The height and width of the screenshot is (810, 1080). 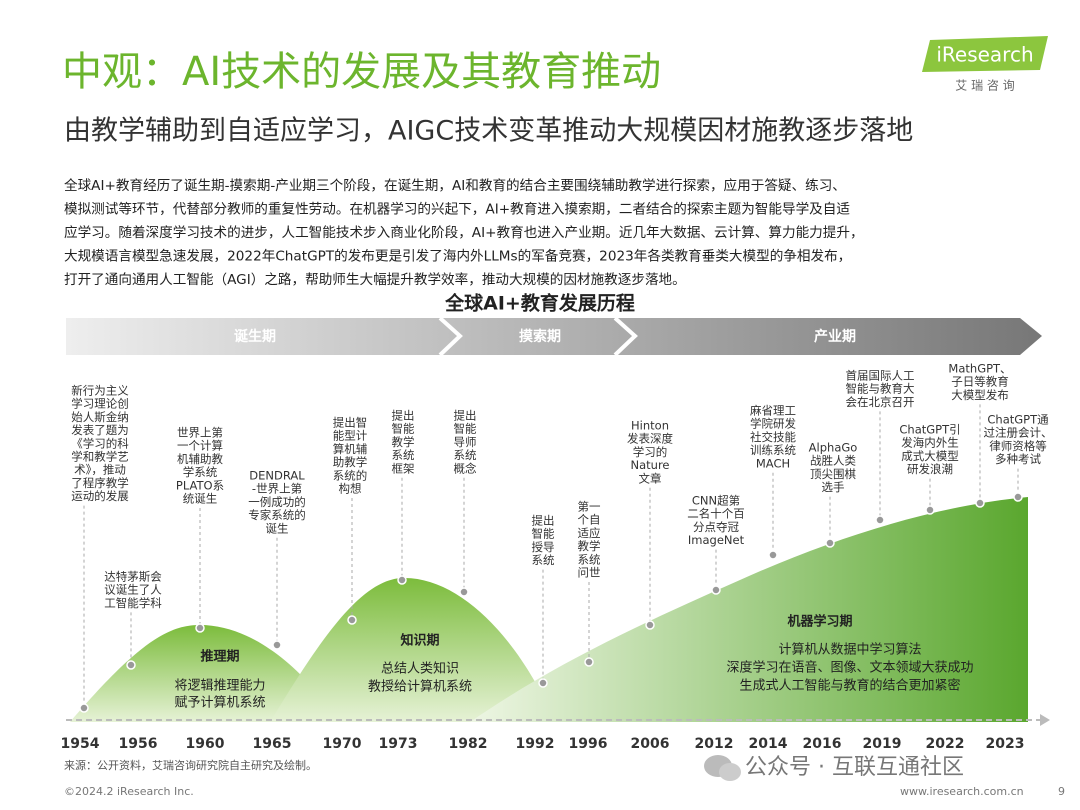 What do you see at coordinates (714, 744) in the screenshot?
I see `year: 2012` at bounding box center [714, 744].